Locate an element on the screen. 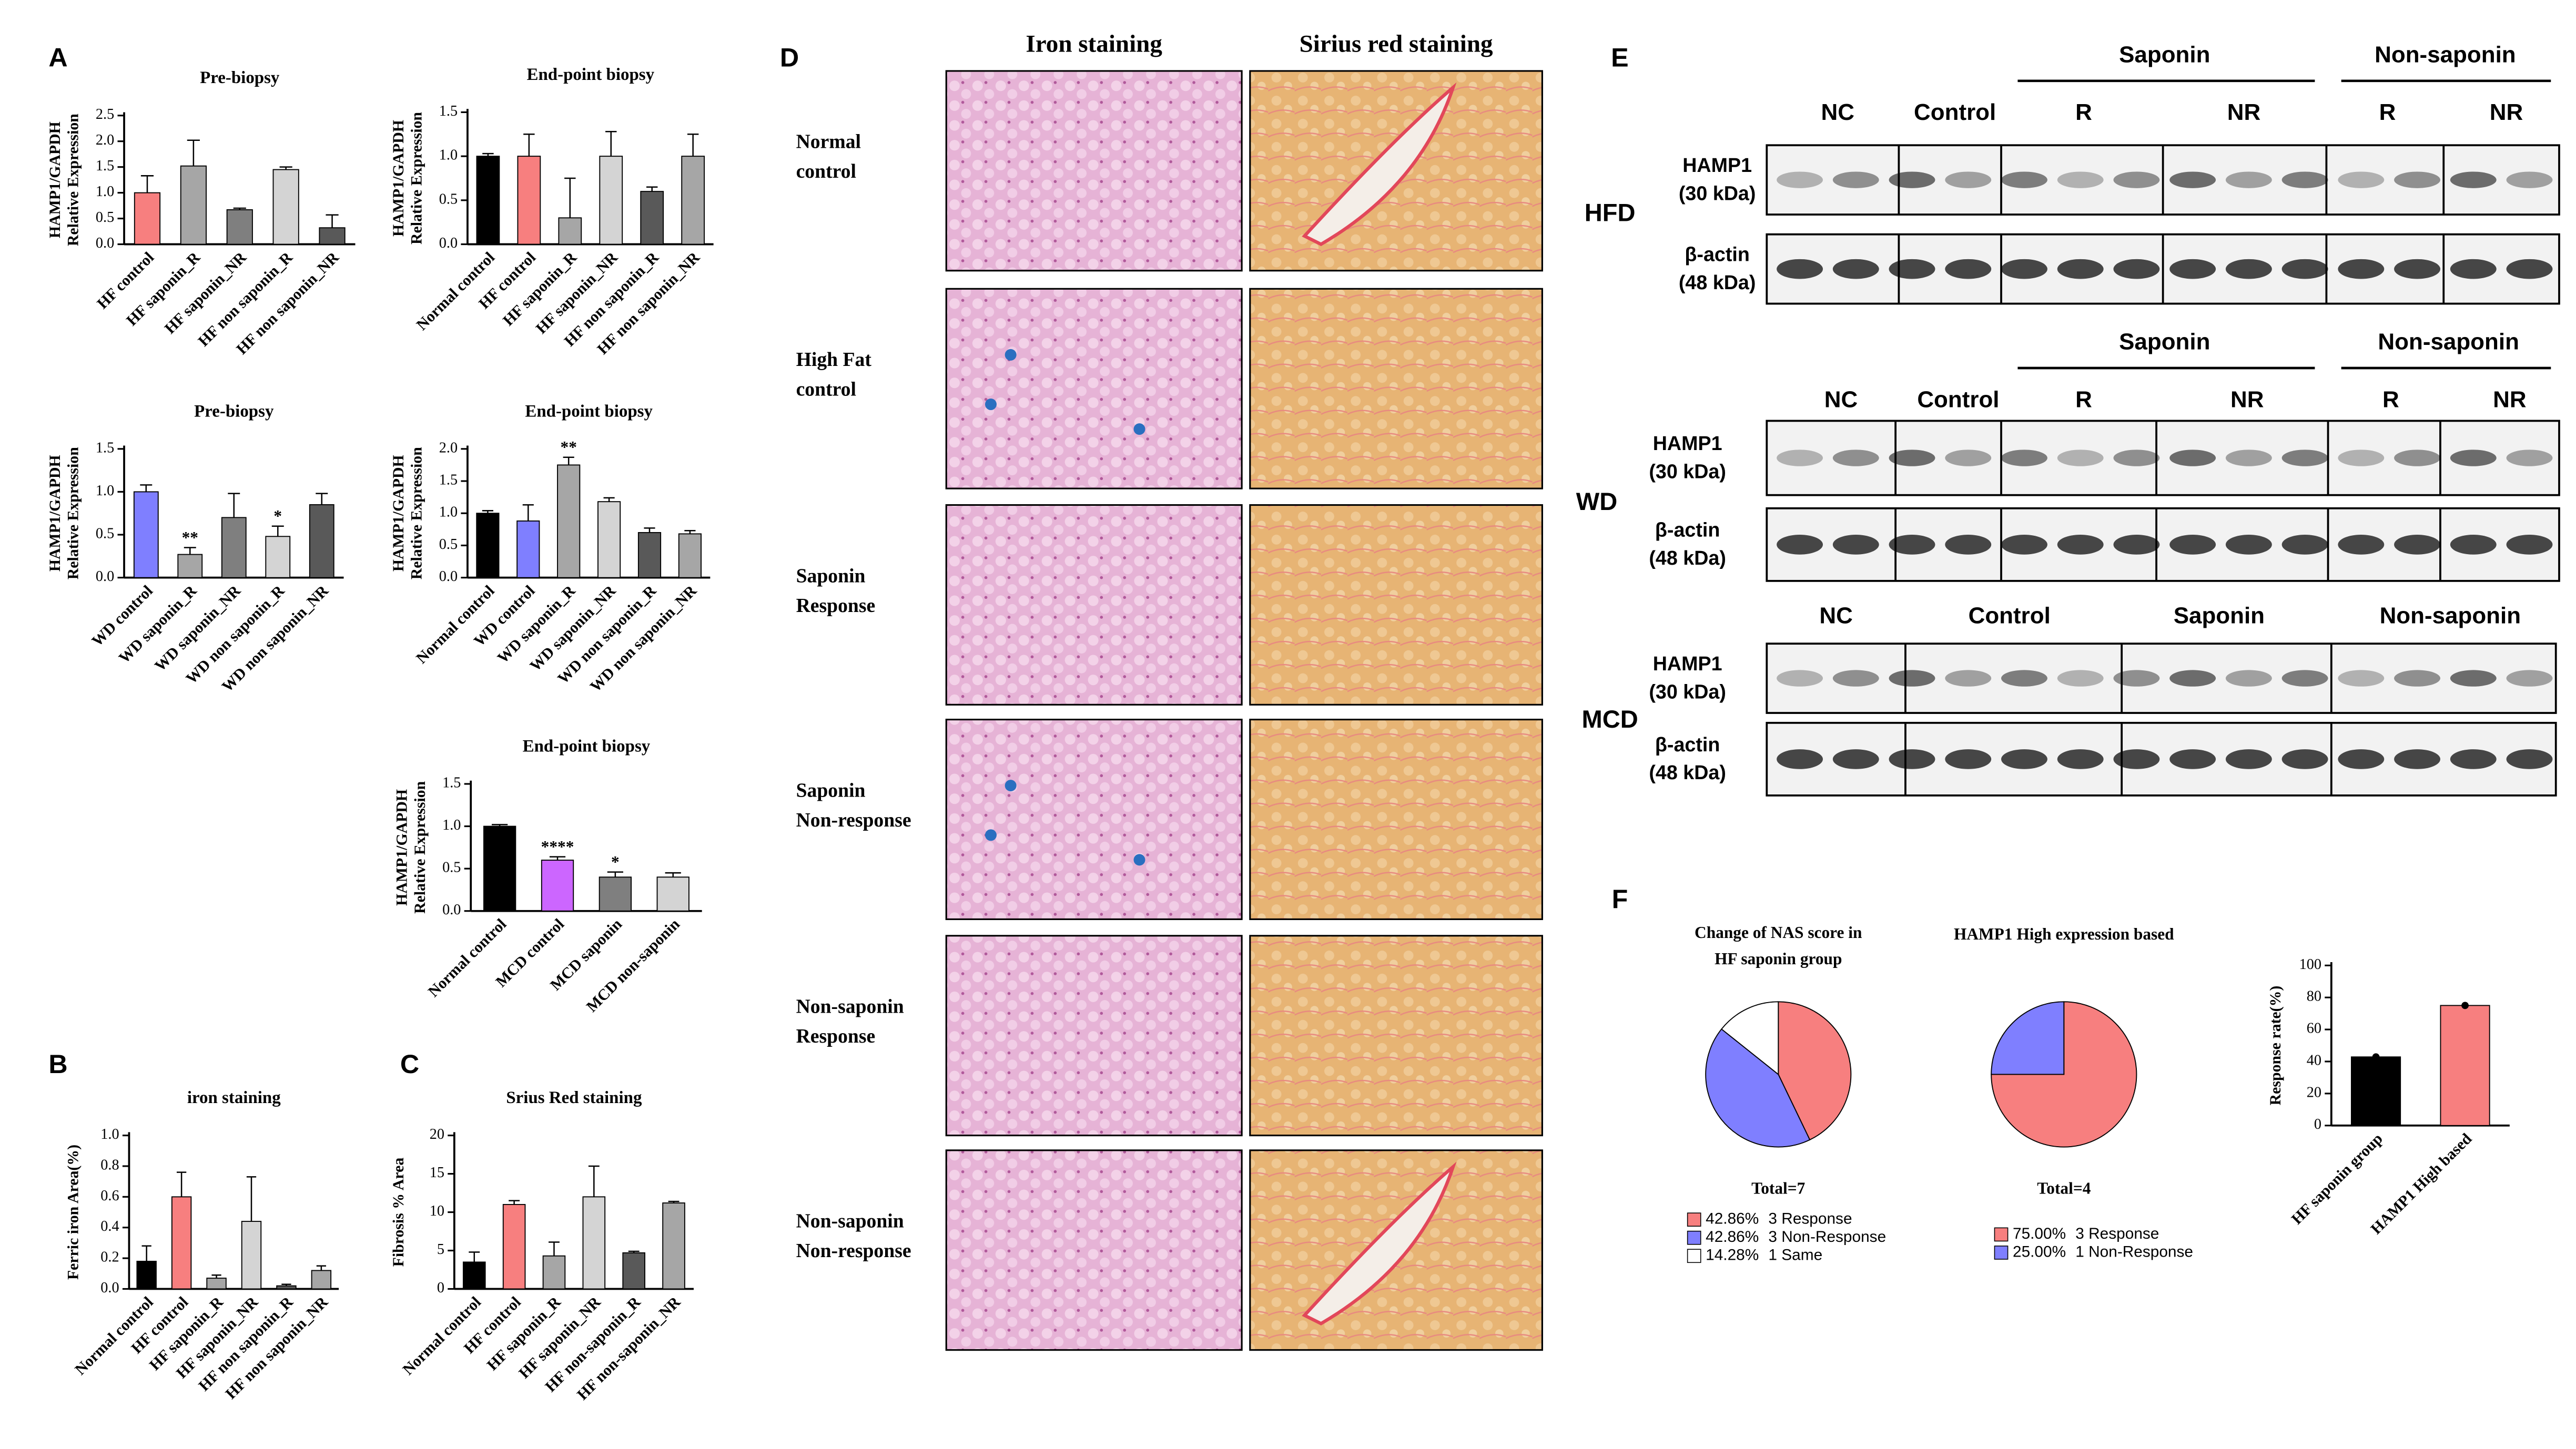  panel-letter: F is located at coordinates (1620, 899).